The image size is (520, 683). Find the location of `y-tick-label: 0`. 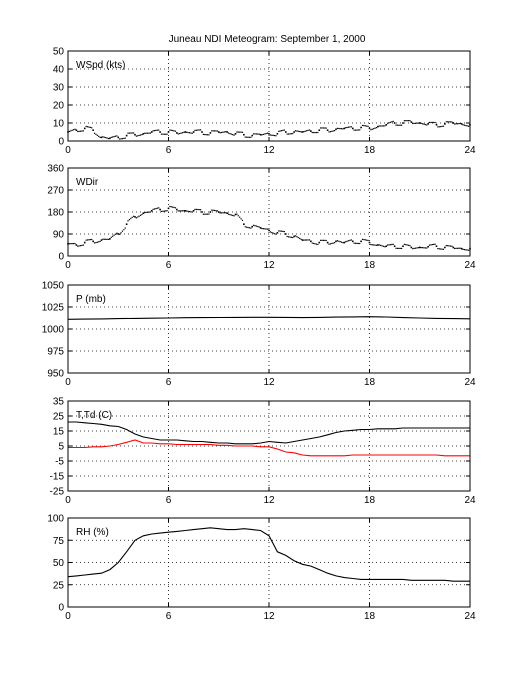

y-tick-label: 0 is located at coordinates (61, 142).